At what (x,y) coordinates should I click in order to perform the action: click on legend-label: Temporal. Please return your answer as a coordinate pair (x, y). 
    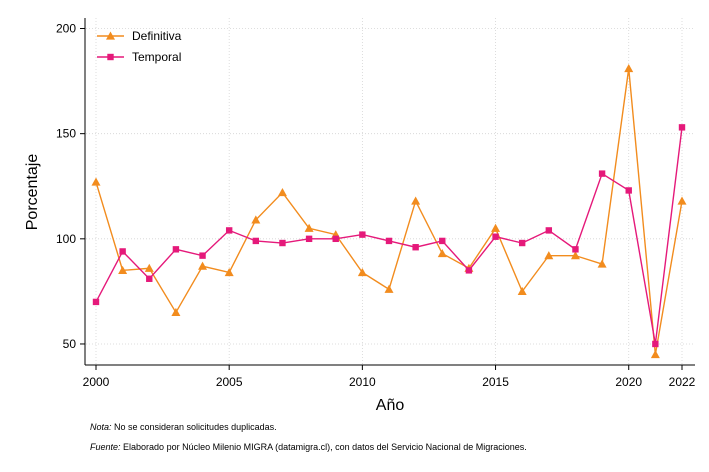
    Looking at the image, I should click on (156, 57).